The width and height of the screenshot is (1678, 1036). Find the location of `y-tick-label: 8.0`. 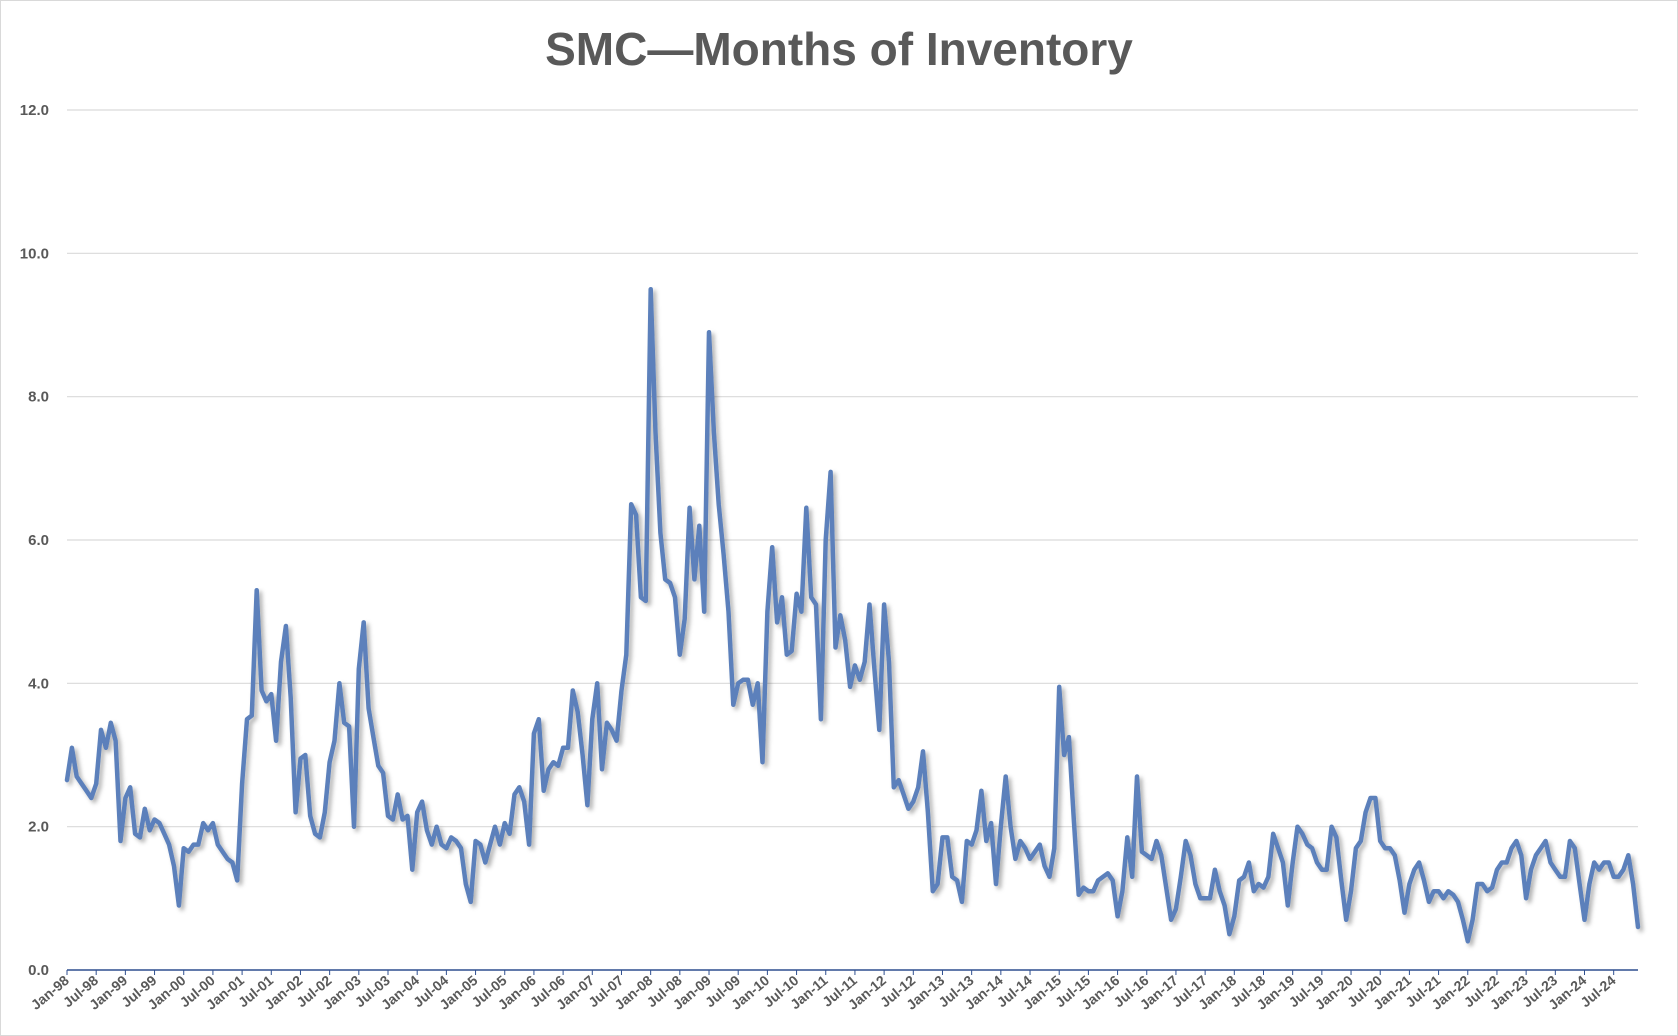

y-tick-label: 8.0 is located at coordinates (38, 397).